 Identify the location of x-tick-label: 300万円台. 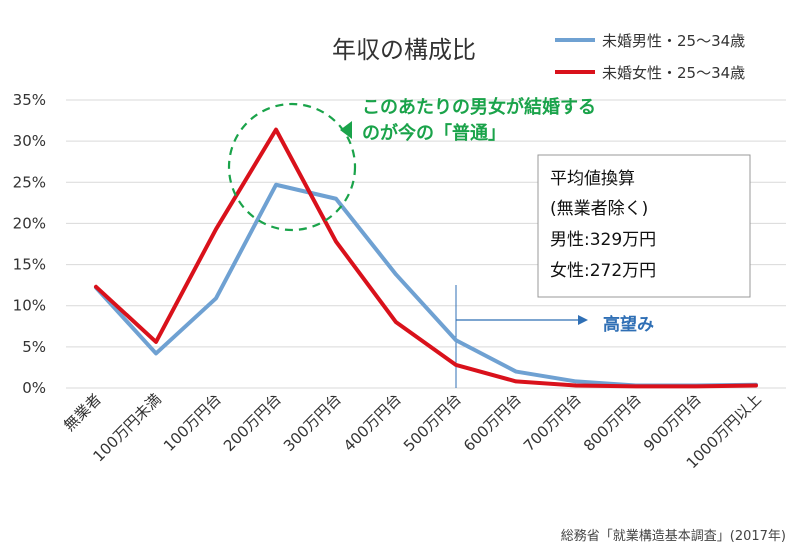
(312, 422).